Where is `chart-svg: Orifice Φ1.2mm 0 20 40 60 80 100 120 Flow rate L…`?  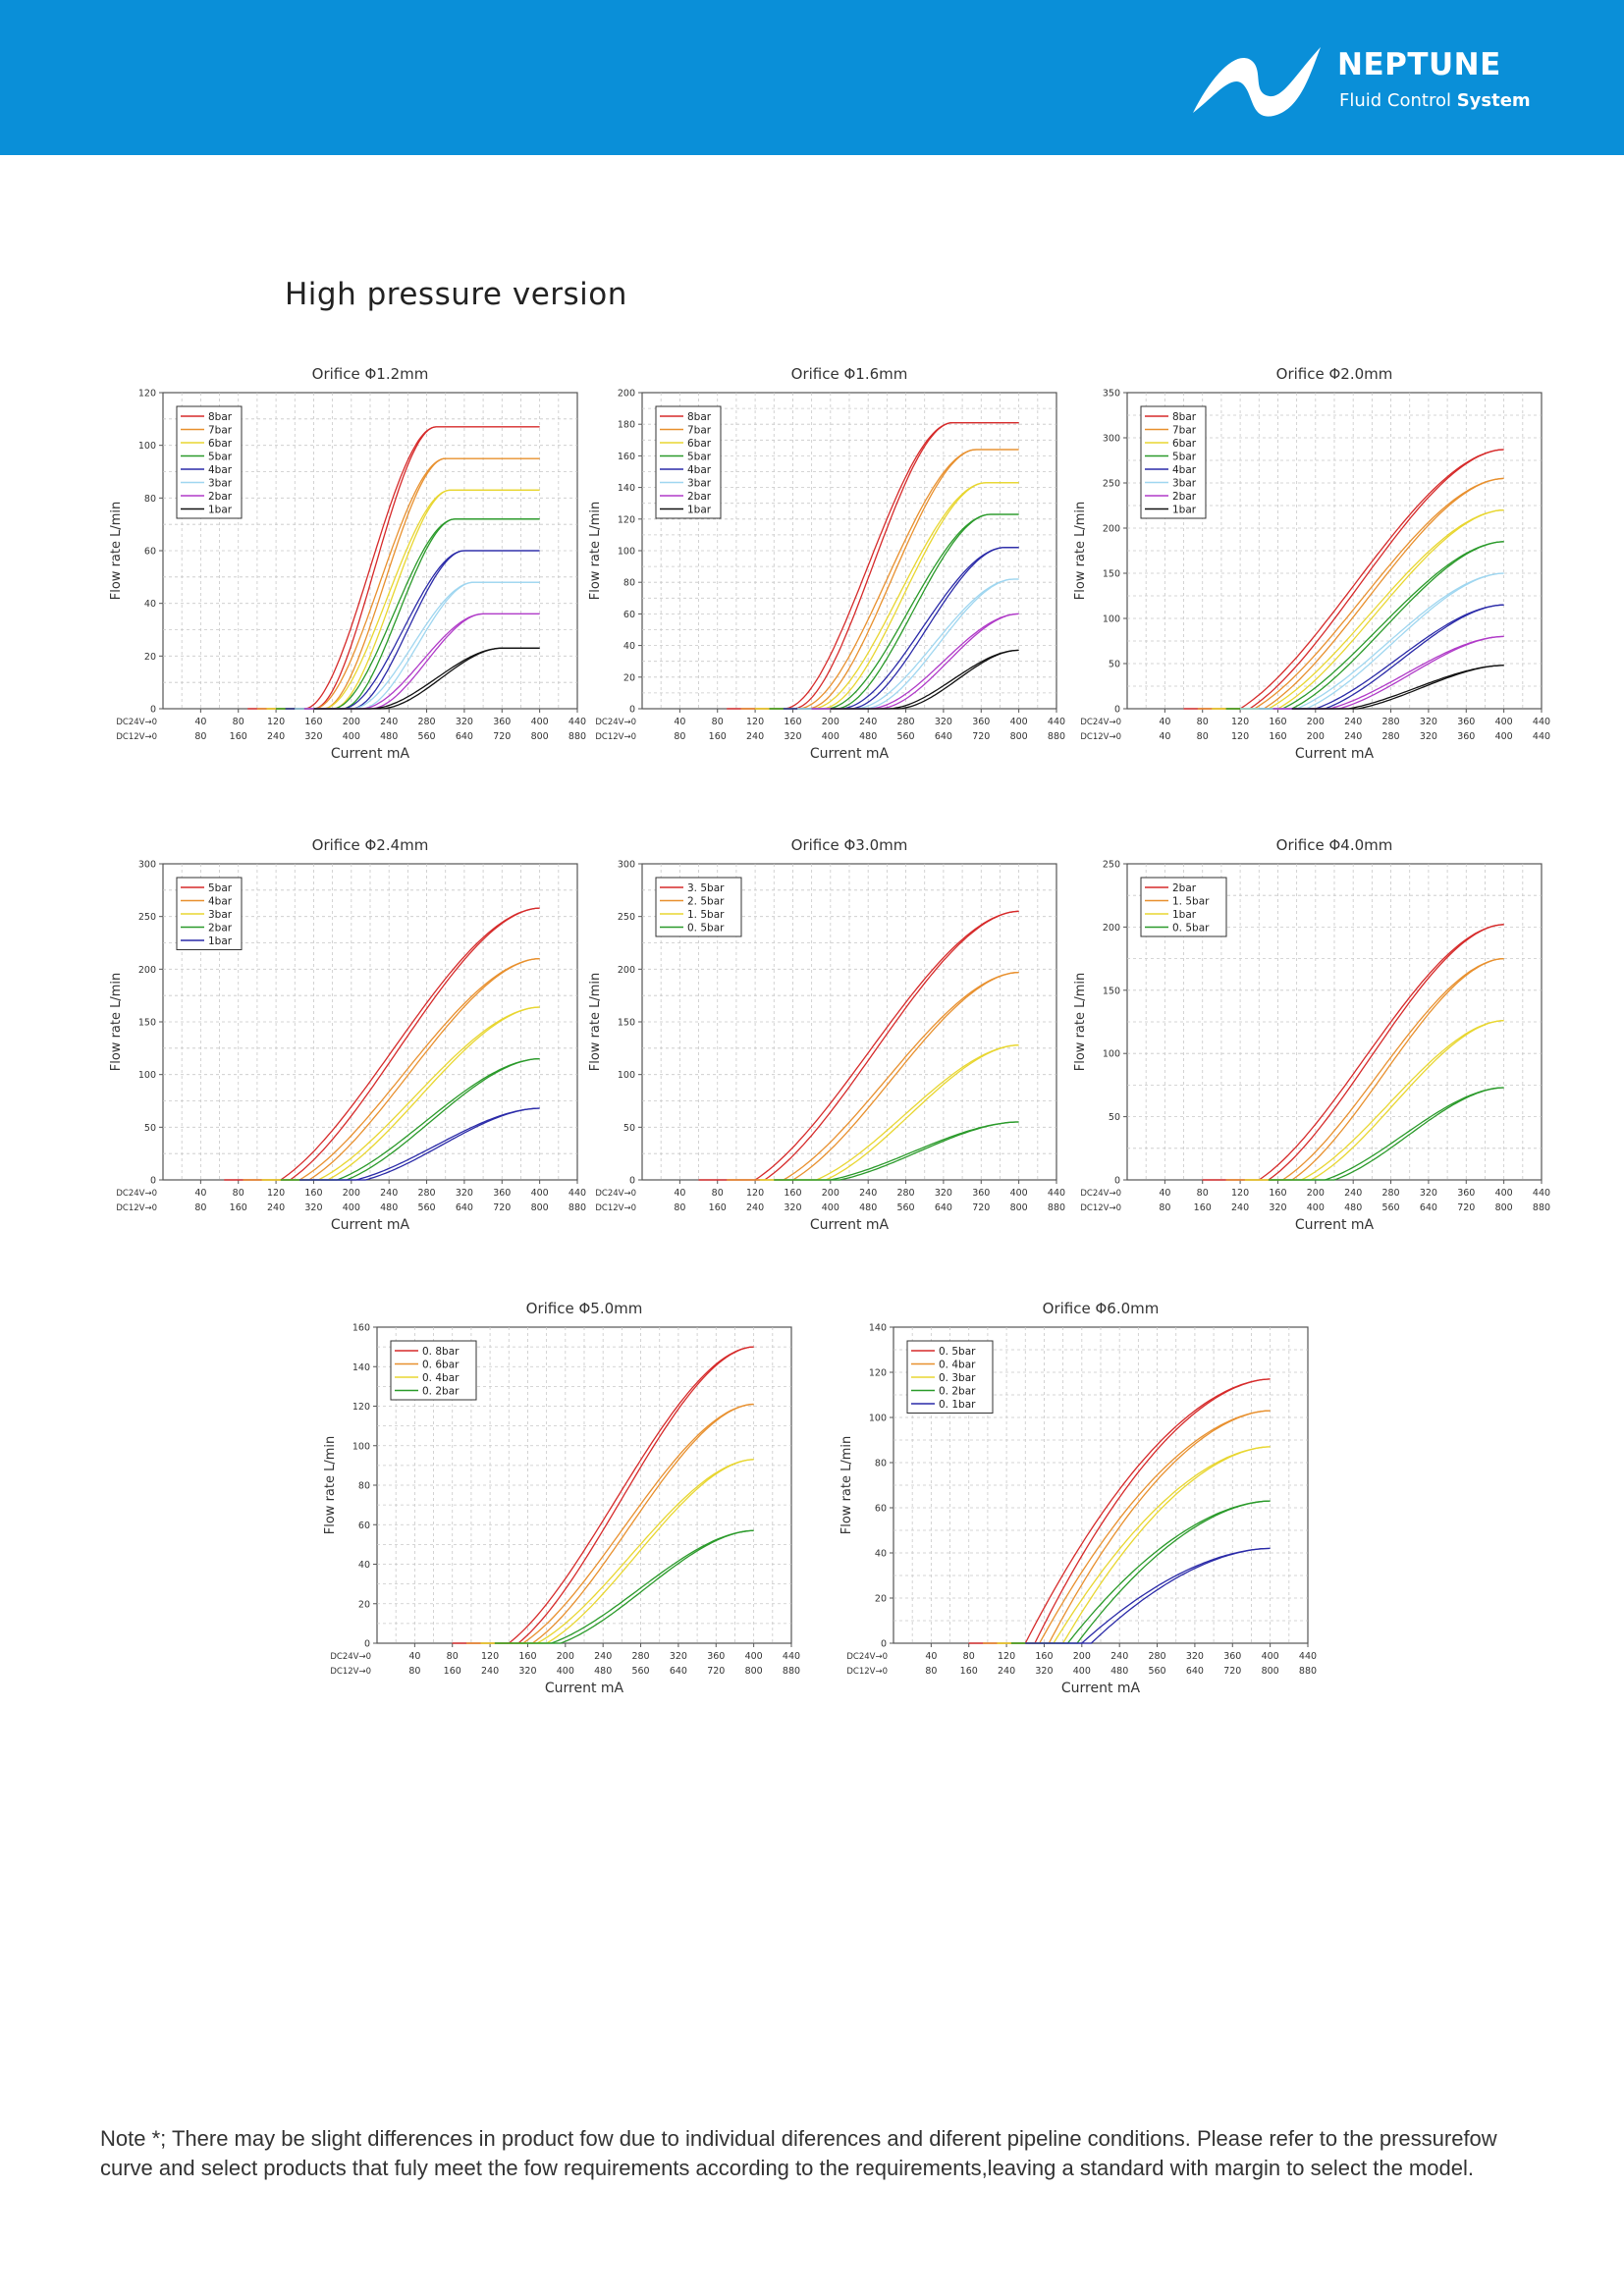
chart-svg: Orifice Φ1.2mm 0 20 40 60 80 100 120 Flow rate L… is located at coordinates (347, 563).